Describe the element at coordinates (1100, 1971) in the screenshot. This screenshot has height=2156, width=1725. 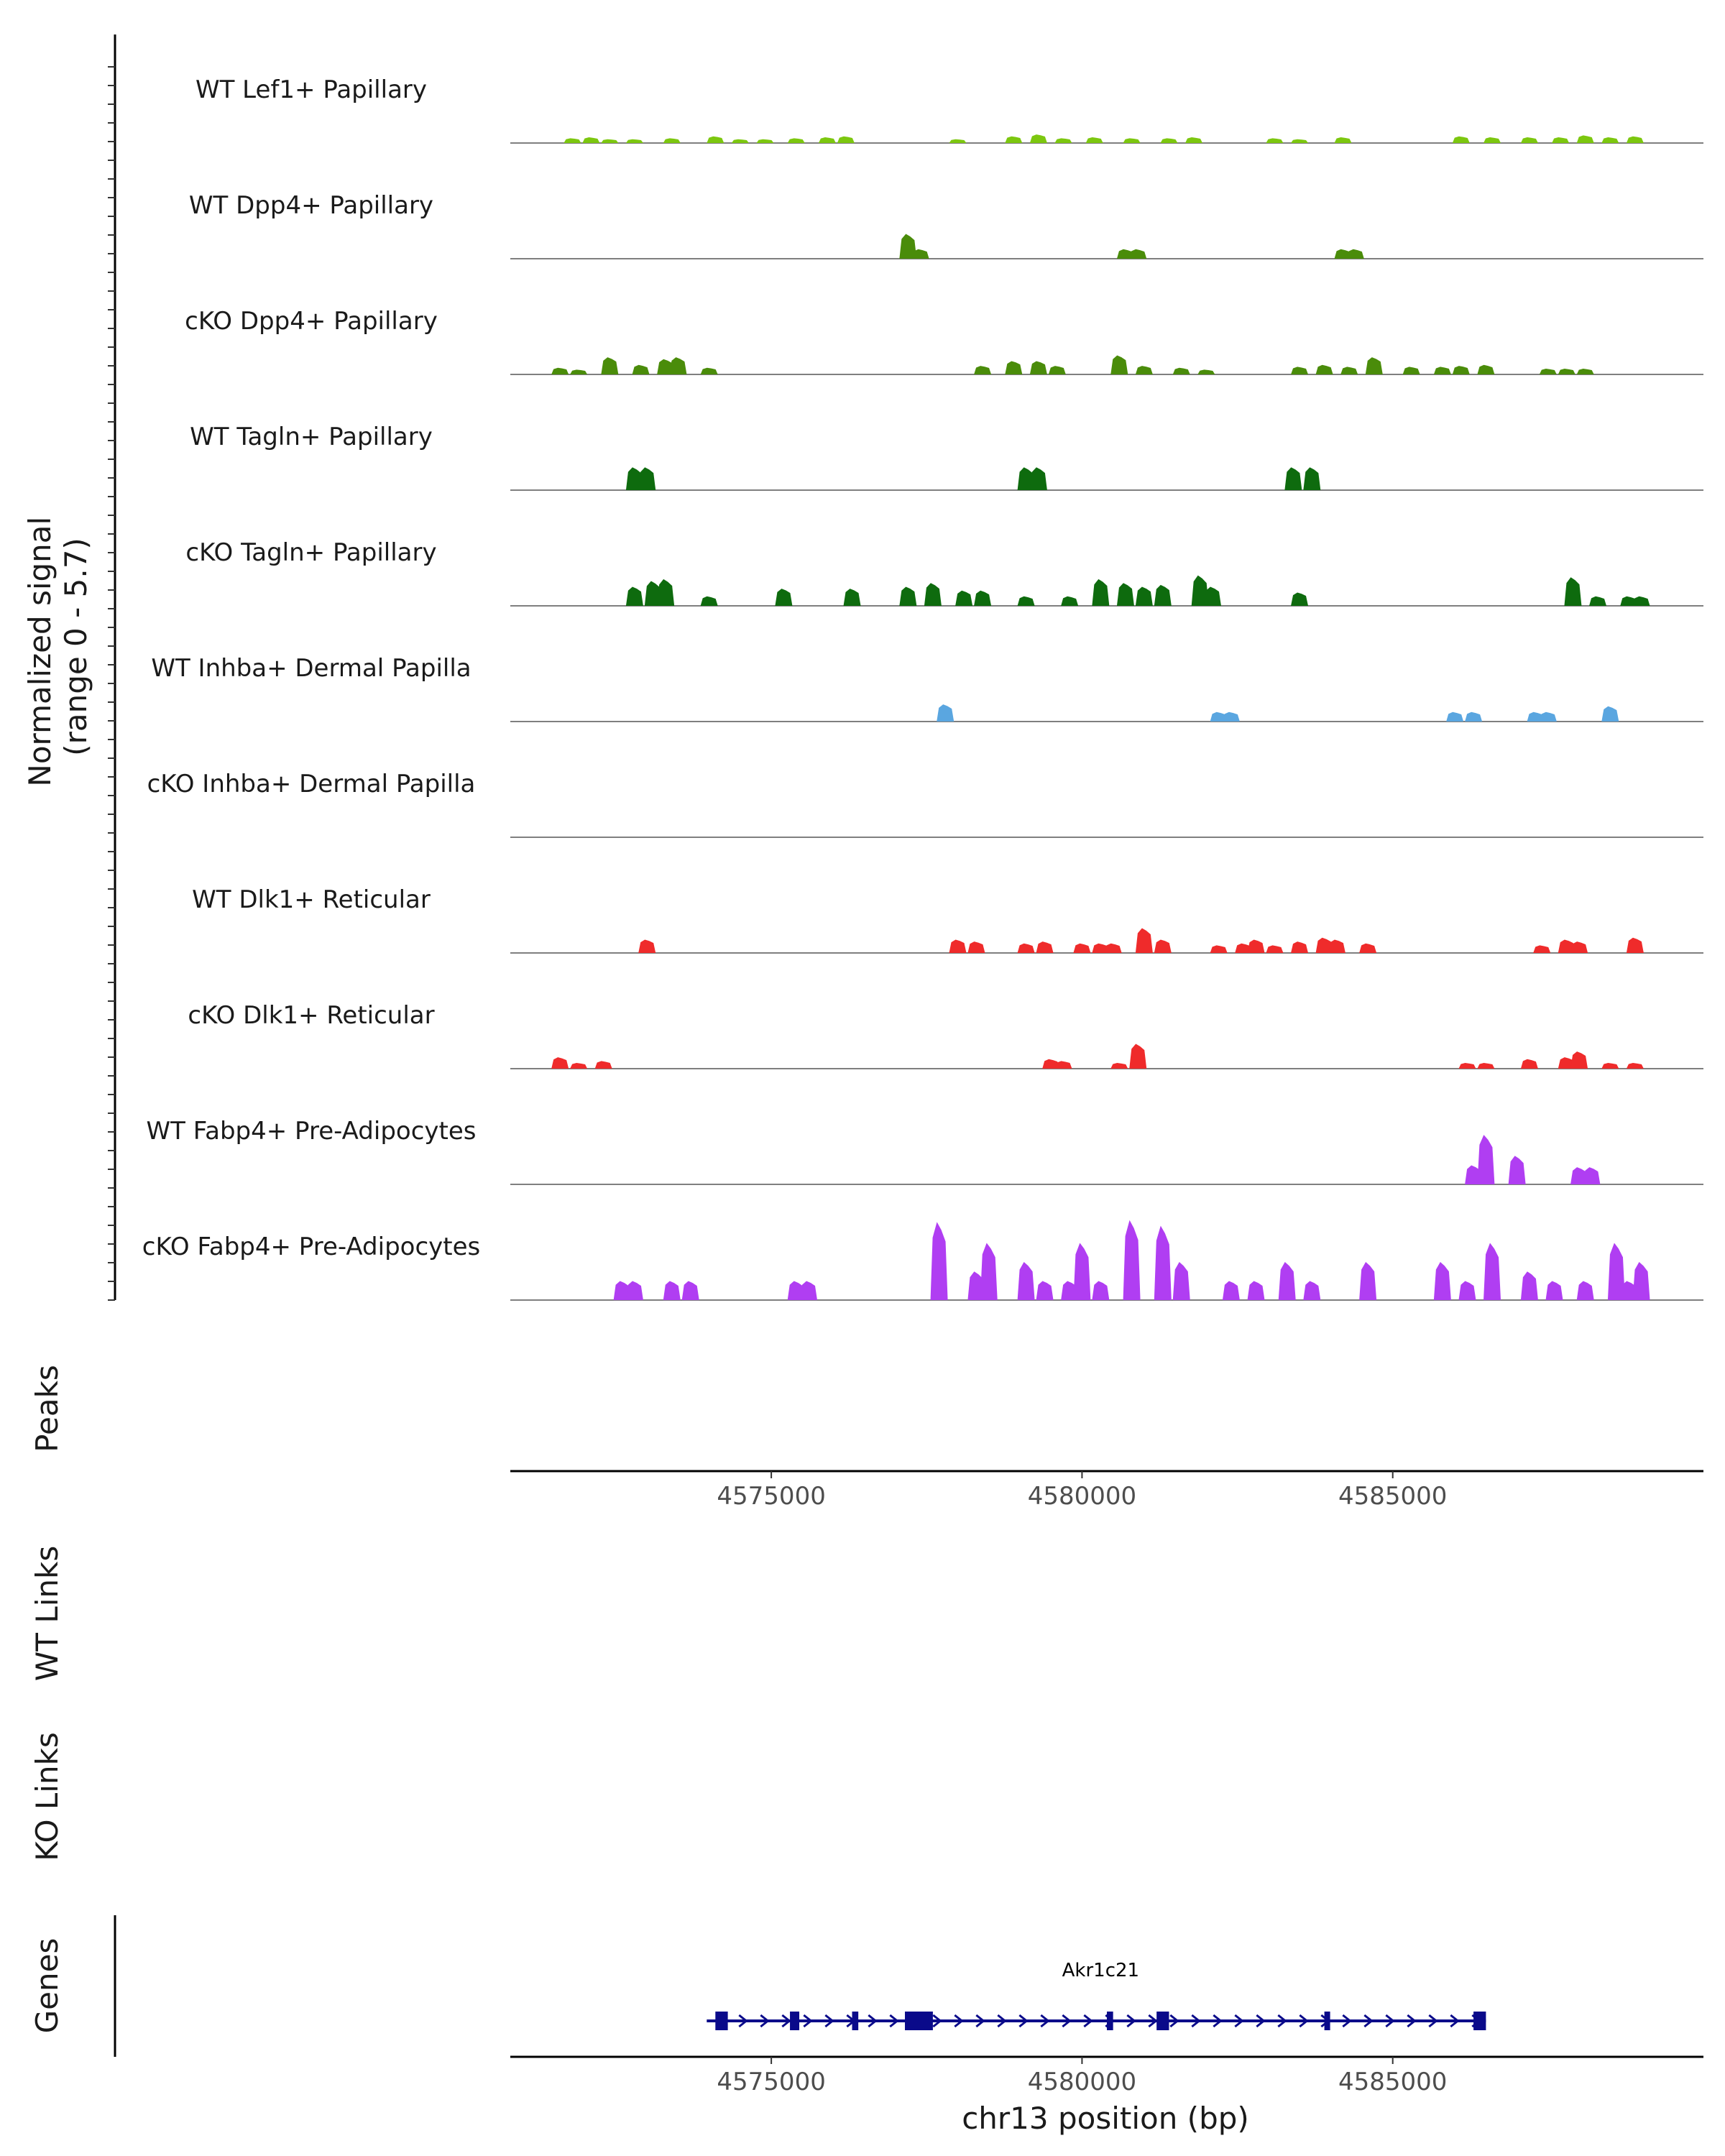
I see `gene-name-label: Akr1c21` at that location.